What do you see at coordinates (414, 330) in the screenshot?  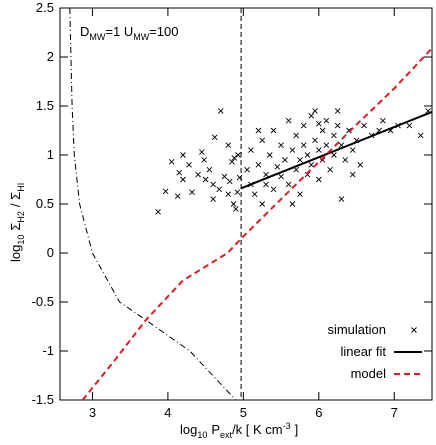 I see `legend-marker` at bounding box center [414, 330].